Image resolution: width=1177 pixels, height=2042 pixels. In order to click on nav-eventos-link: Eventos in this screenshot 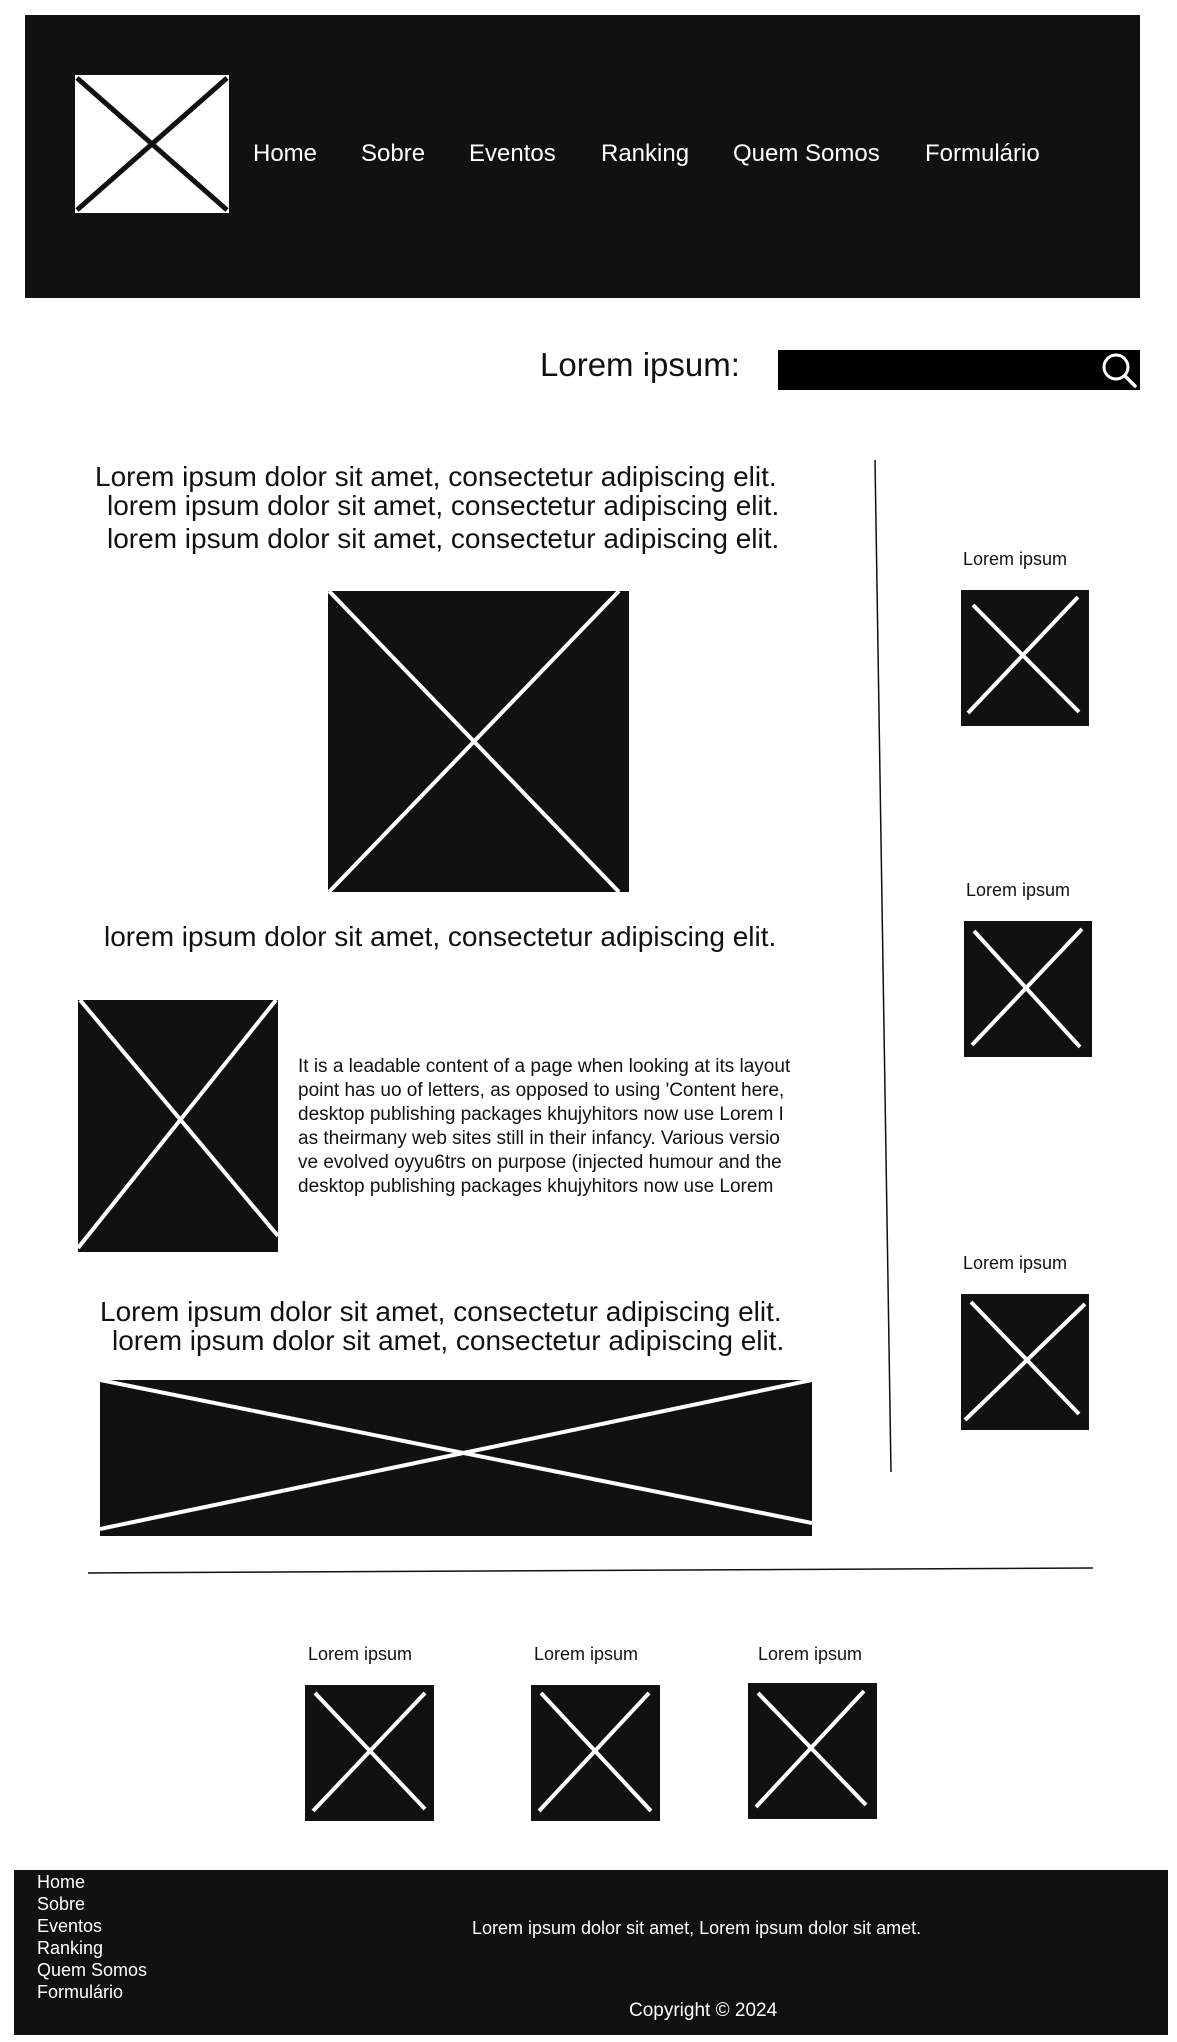, I will do `click(512, 153)`.